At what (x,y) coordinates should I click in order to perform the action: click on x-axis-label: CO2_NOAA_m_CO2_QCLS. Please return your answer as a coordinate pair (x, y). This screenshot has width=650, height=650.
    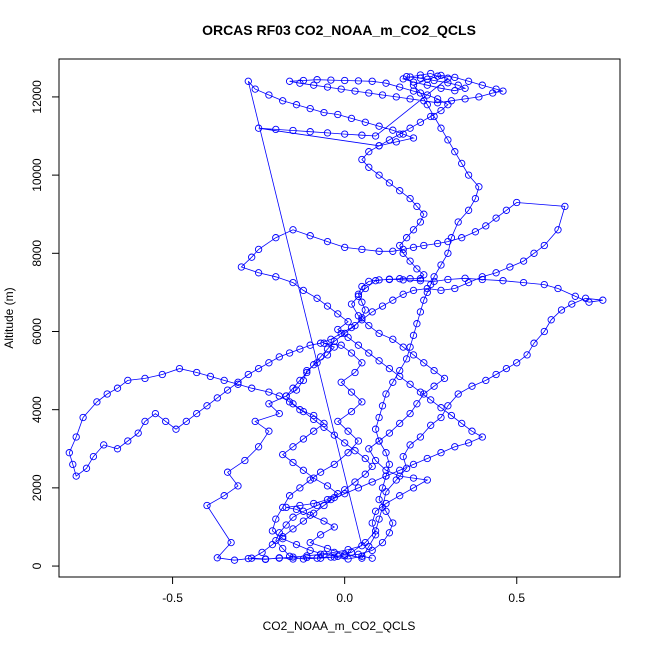
    Looking at the image, I should click on (339, 626).